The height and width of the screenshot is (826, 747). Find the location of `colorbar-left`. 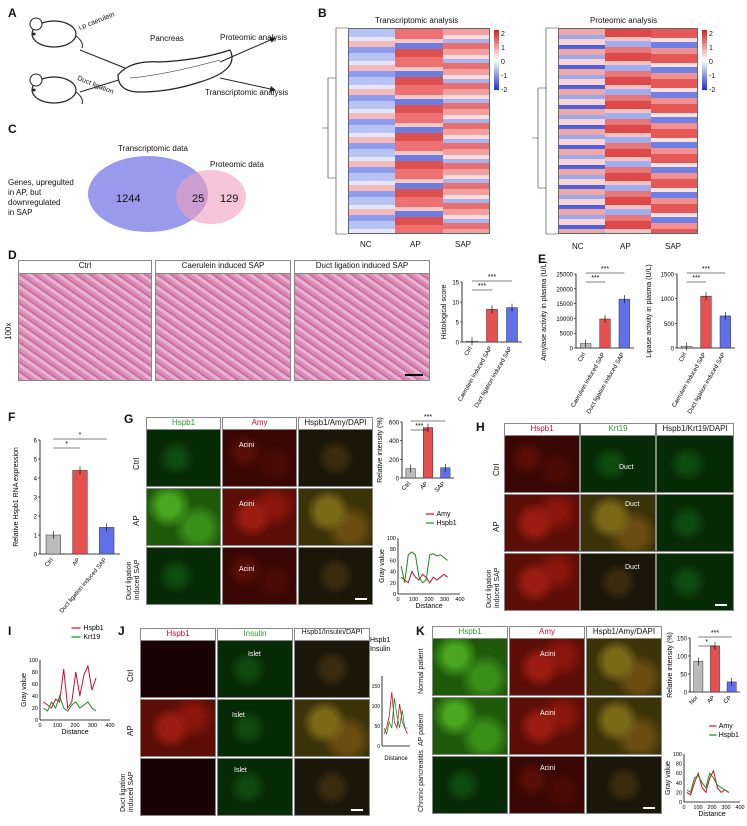

colorbar-left is located at coordinates (496, 60).